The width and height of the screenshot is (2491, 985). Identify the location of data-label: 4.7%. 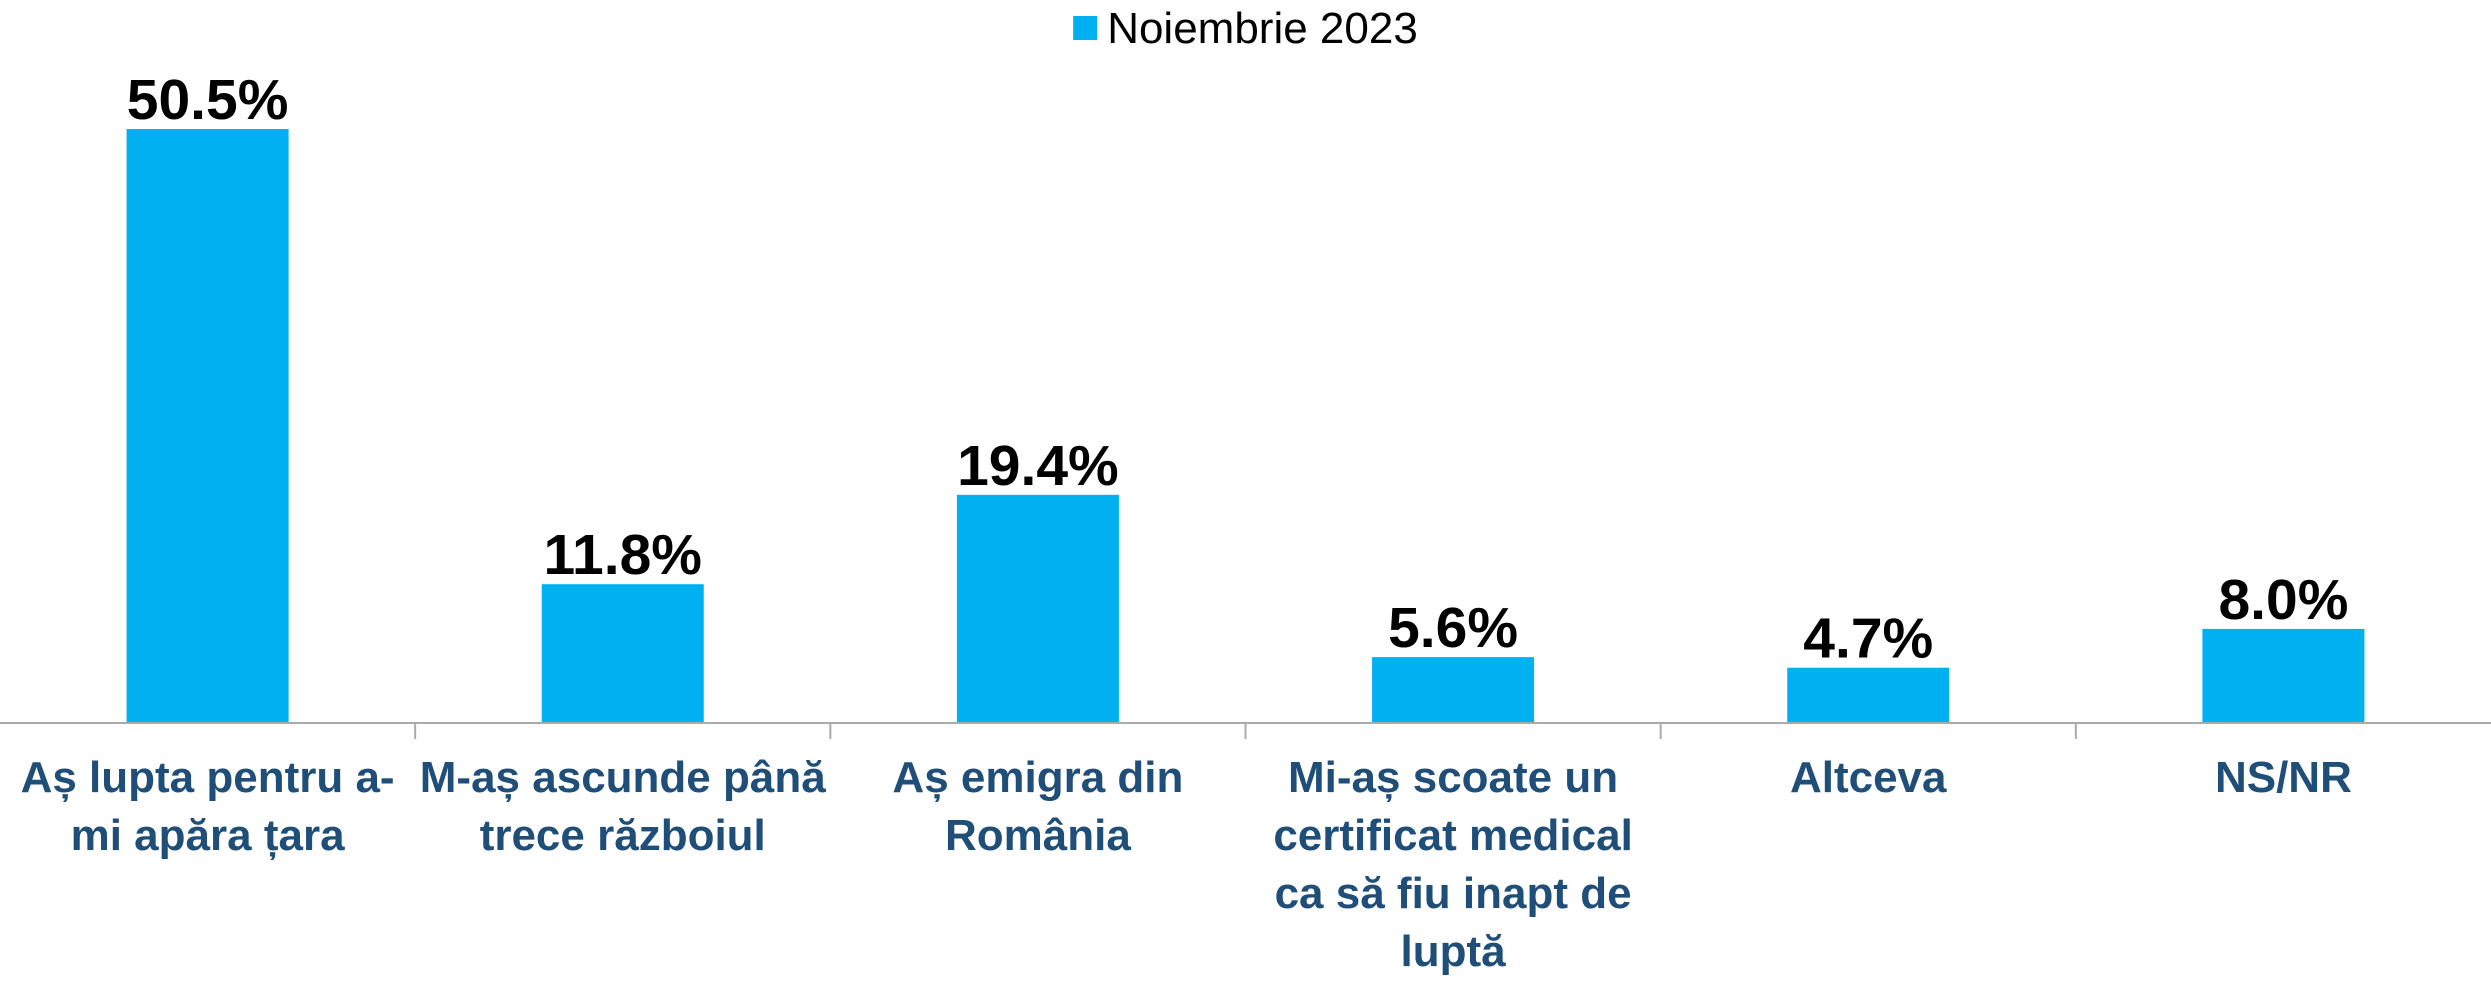
(1868, 639).